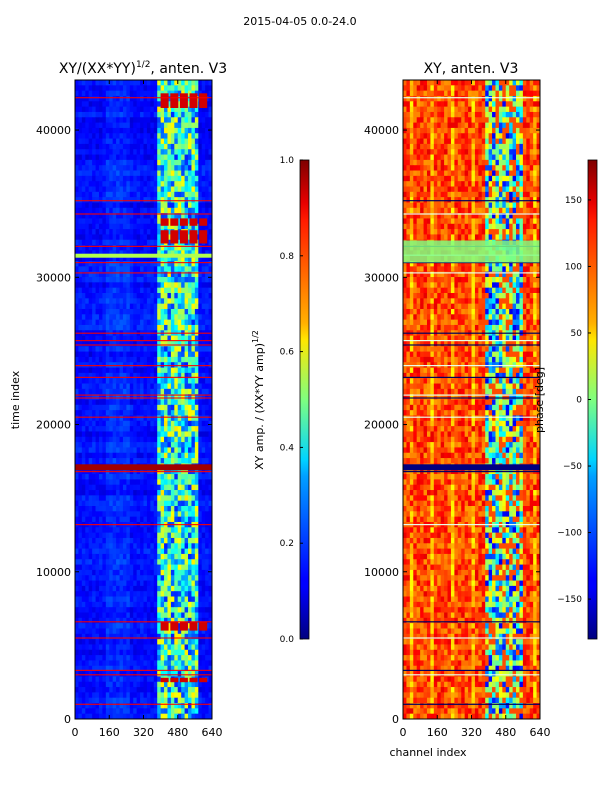 This screenshot has width=600, height=800. What do you see at coordinates (164, 100) in the screenshot?
I see `amplitude-hot-cell` at bounding box center [164, 100].